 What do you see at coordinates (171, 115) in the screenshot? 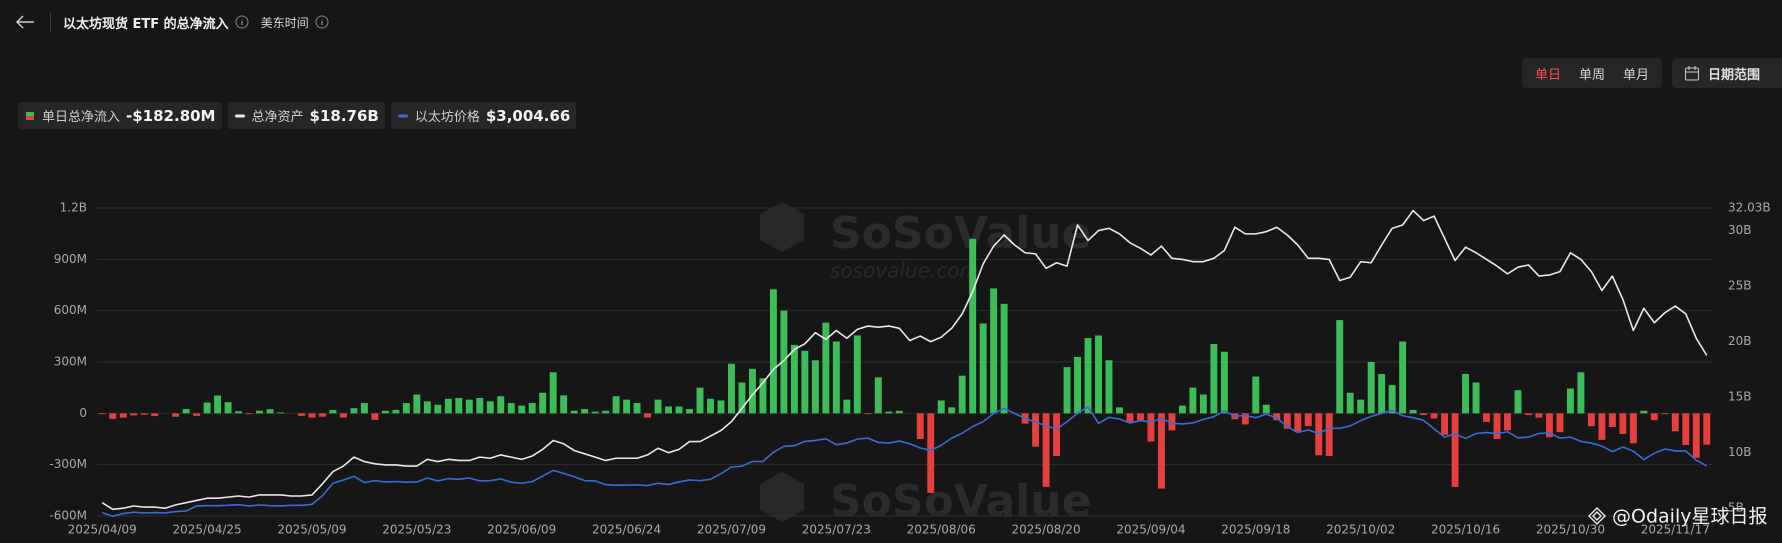
I see `legend-latest-value: -$182.80M` at bounding box center [171, 115].